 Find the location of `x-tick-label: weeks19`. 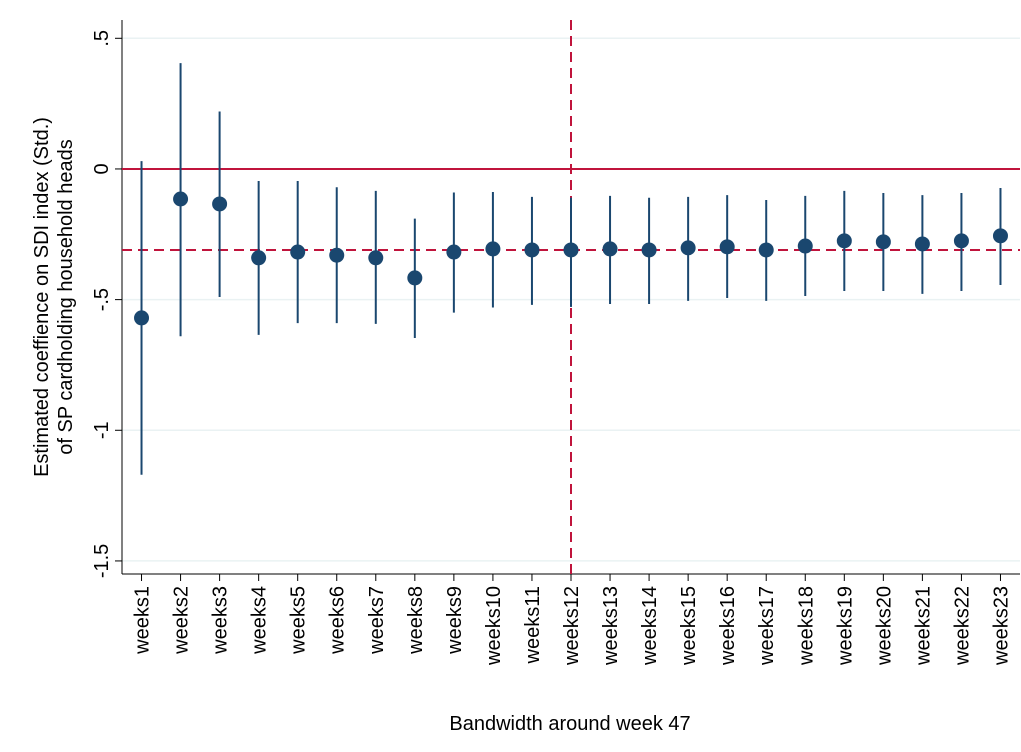

x-tick-label: weeks19 is located at coordinates (845, 626).